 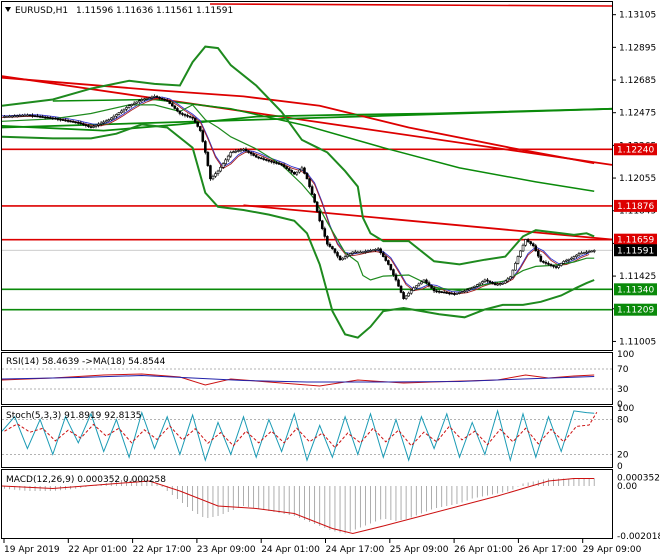 I want to click on stoch-tick-label: 0, so click(x=620, y=467).